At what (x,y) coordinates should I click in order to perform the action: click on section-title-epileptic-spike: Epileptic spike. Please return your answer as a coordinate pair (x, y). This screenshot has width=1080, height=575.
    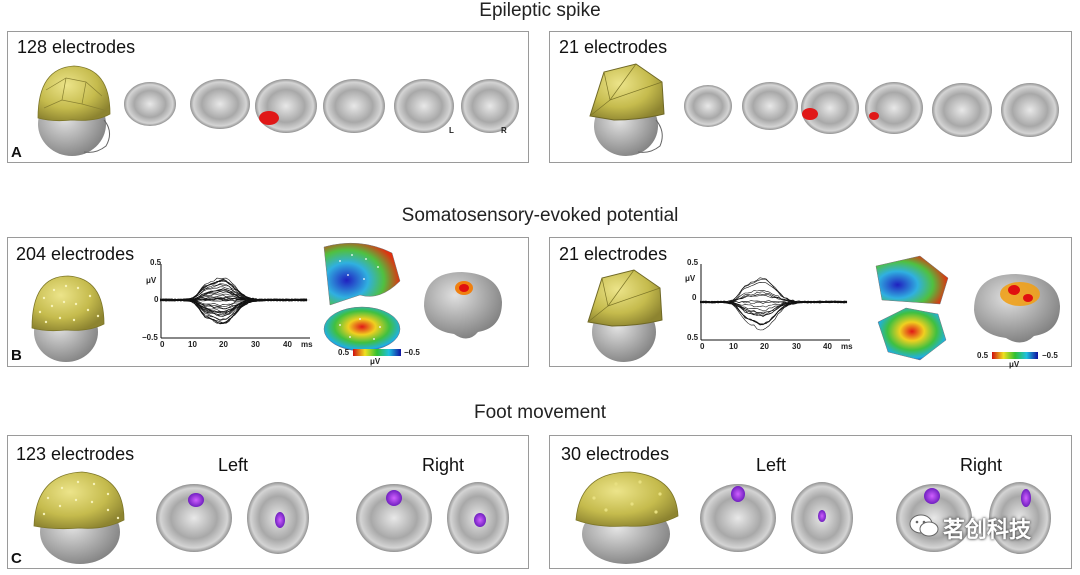
    Looking at the image, I should click on (540, 10).